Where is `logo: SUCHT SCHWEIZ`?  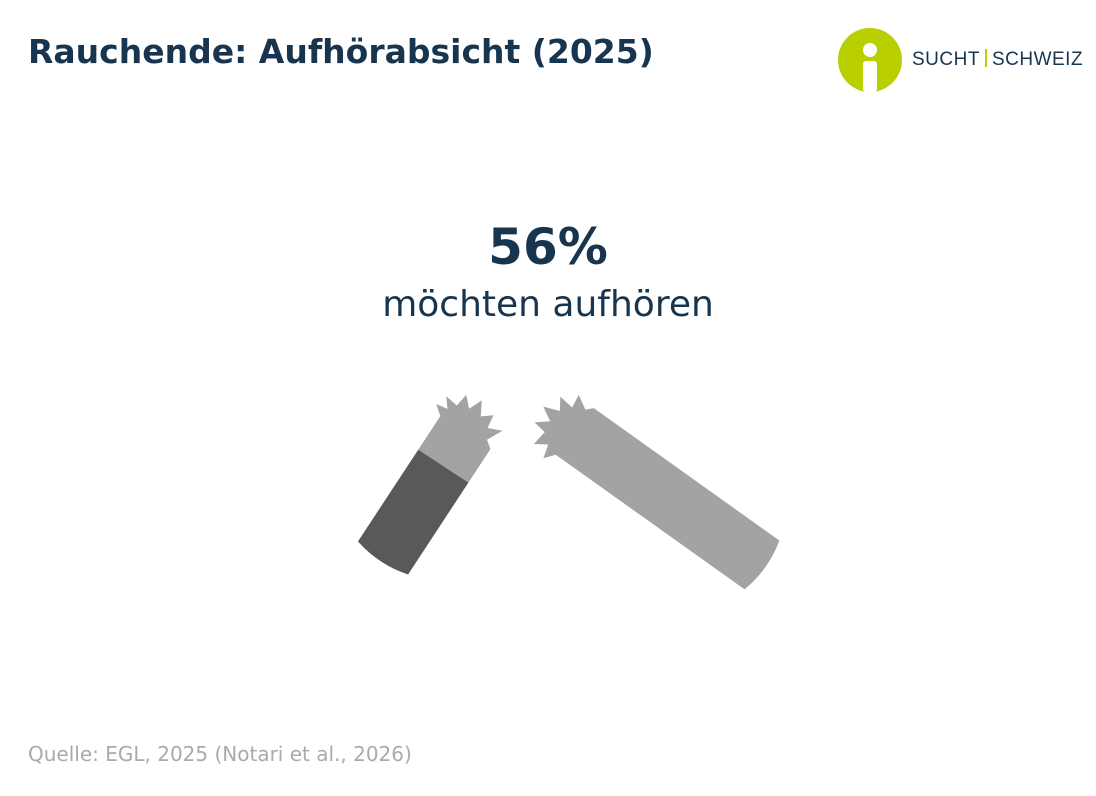
logo: SUCHT SCHWEIZ is located at coordinates (963, 60).